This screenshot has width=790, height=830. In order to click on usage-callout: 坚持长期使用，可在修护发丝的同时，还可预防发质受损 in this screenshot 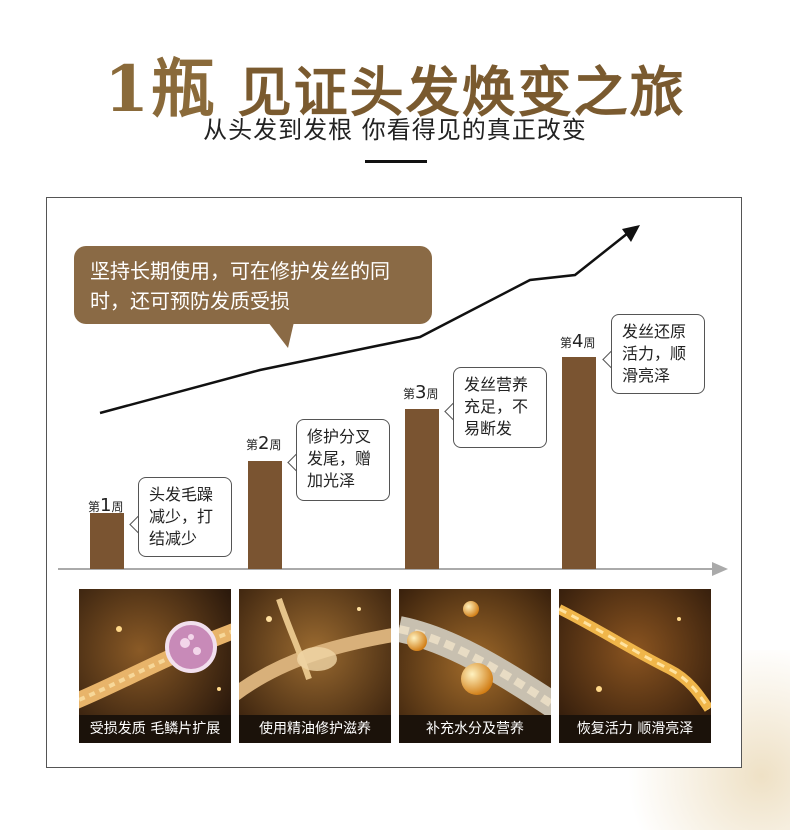, I will do `click(253, 285)`.